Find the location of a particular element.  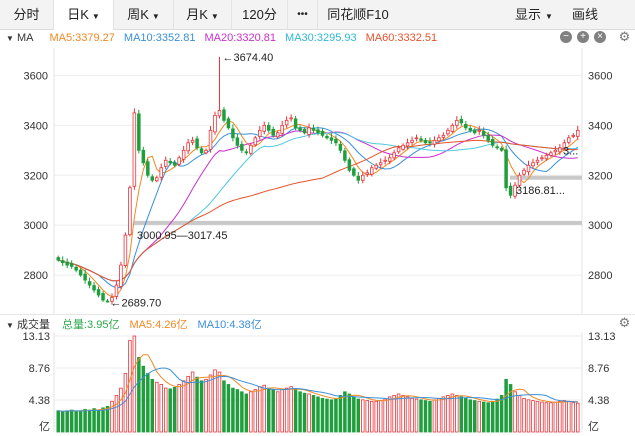

ma20-value: MA20:3320.81 is located at coordinates (240, 38).